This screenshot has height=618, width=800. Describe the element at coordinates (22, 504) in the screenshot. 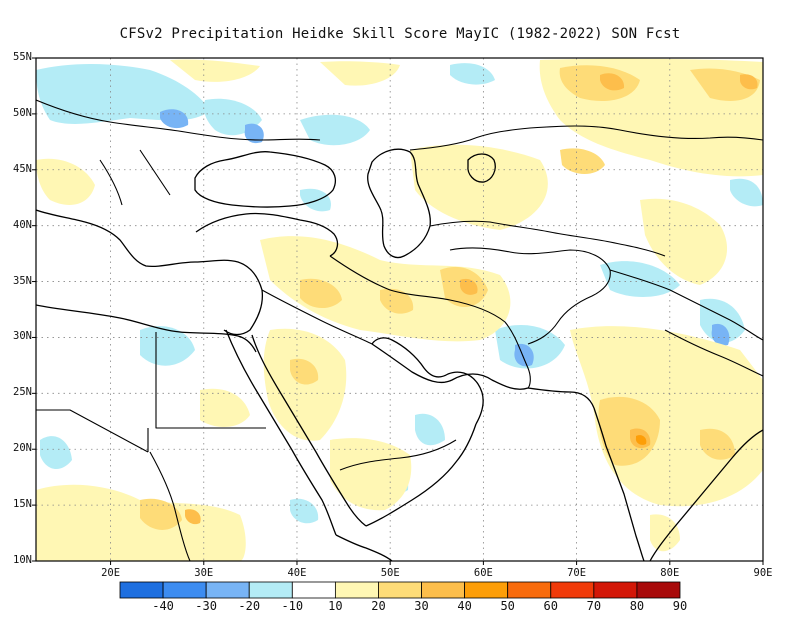

I see `lat-label: 15N` at that location.